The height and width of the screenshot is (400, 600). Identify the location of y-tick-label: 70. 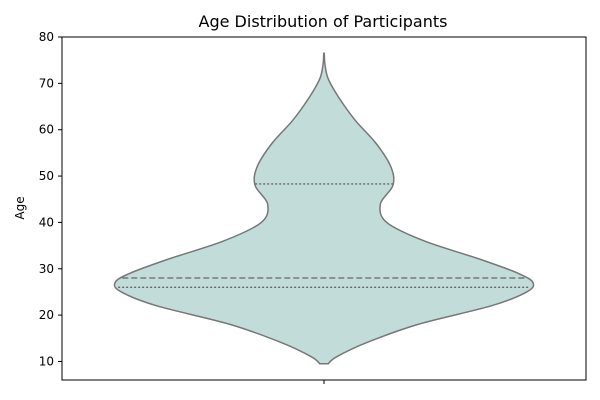
(46, 83).